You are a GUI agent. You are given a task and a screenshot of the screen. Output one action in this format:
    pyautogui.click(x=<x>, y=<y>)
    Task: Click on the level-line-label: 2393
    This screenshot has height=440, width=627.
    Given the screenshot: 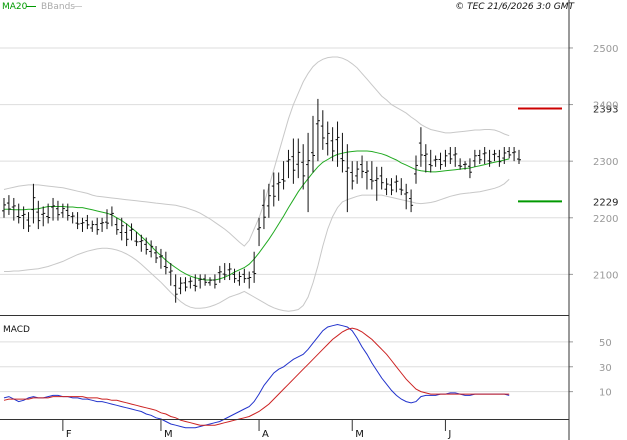 What is the action you would take?
    pyautogui.click(x=605, y=110)
    